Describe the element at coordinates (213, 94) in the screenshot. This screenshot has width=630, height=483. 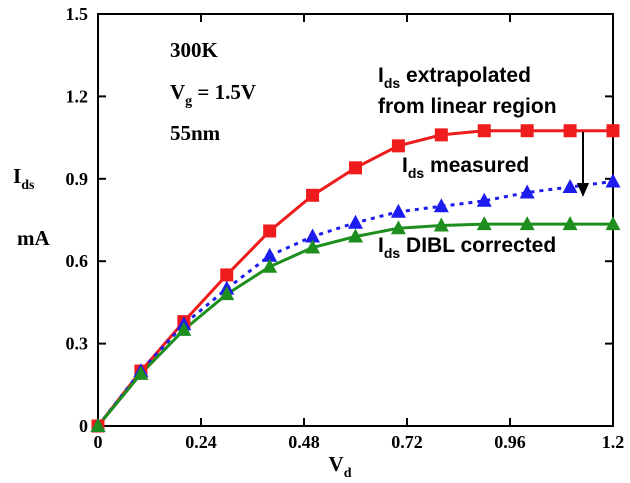
I see `gate-voltage-annotation: Vg = 1.5V` at that location.